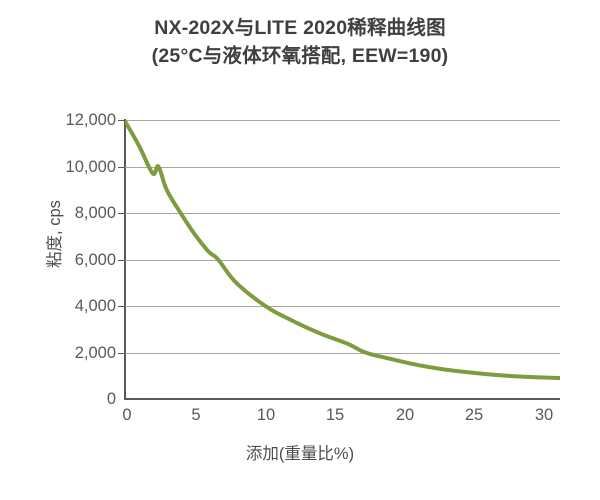 The height and width of the screenshot is (500, 600). What do you see at coordinates (266, 415) in the screenshot?
I see `x-tick-label-10: 10` at bounding box center [266, 415].